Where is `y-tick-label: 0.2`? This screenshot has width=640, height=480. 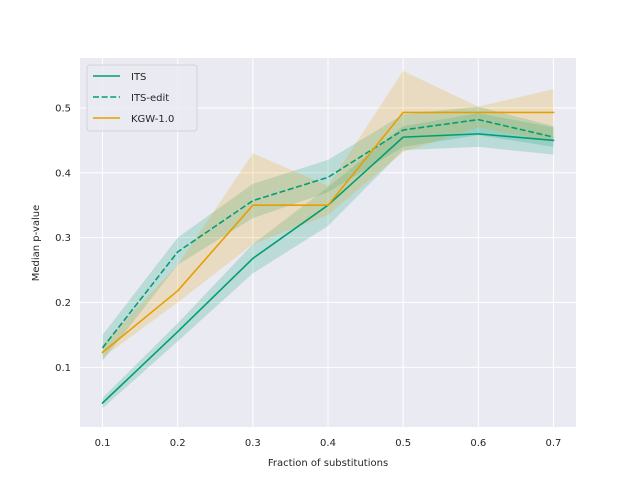
y-tick-label: 0.2 is located at coordinates (63, 303).